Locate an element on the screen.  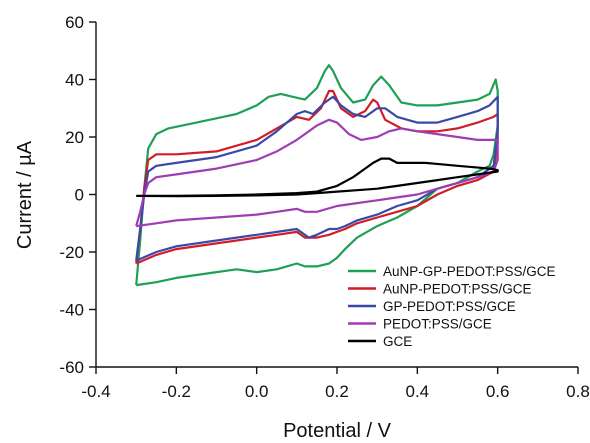
y-tick-label: -20 is located at coordinates (71, 252).